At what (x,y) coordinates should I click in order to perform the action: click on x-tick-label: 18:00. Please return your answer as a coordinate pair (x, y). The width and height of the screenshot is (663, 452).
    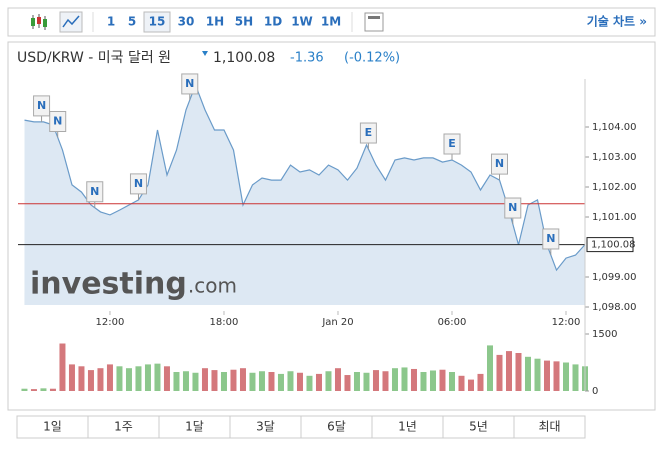
    Looking at the image, I should click on (224, 322).